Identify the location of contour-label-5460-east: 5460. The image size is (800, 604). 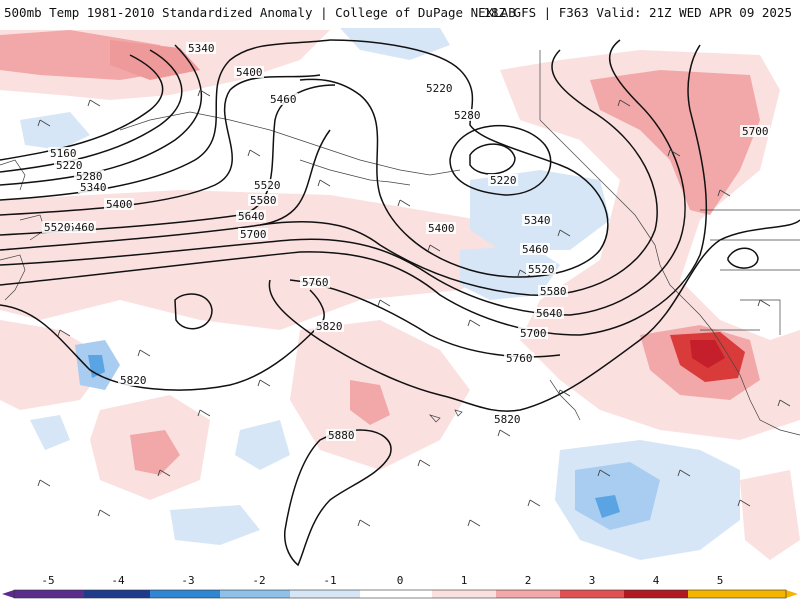
(535, 249).